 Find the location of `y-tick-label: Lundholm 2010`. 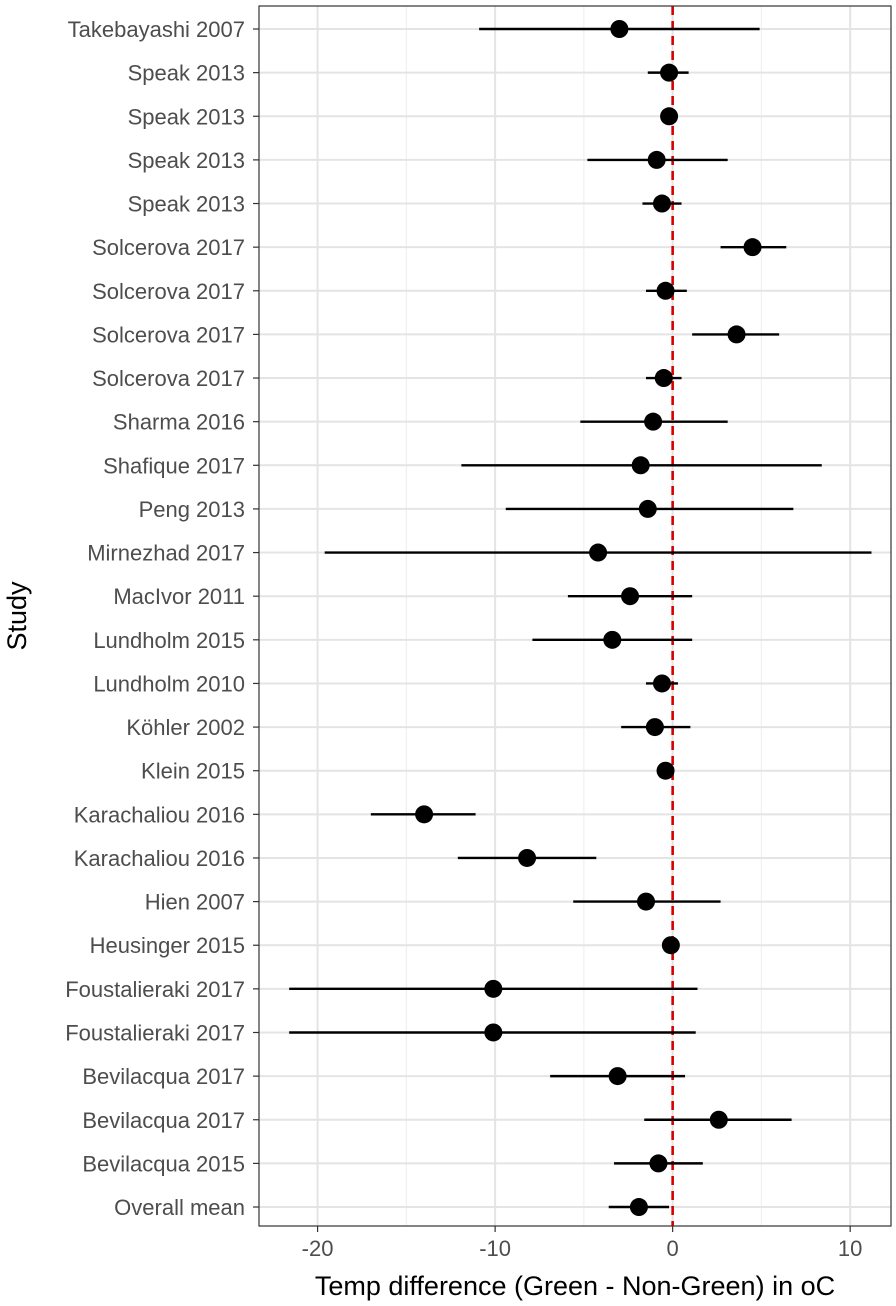

y-tick-label: Lundholm 2010 is located at coordinates (169, 683).